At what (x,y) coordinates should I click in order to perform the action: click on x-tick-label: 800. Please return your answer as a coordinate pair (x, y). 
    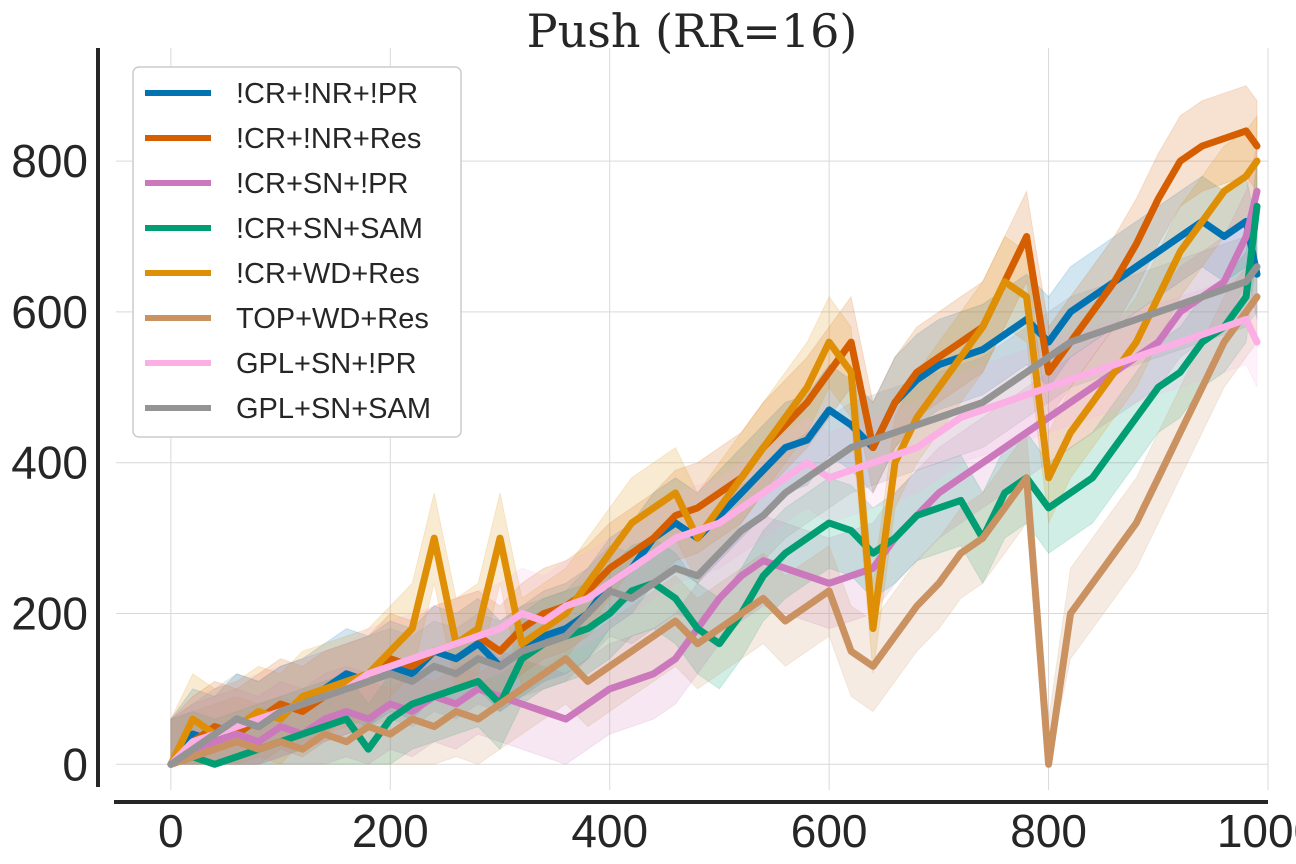
    Looking at the image, I should click on (1048, 831).